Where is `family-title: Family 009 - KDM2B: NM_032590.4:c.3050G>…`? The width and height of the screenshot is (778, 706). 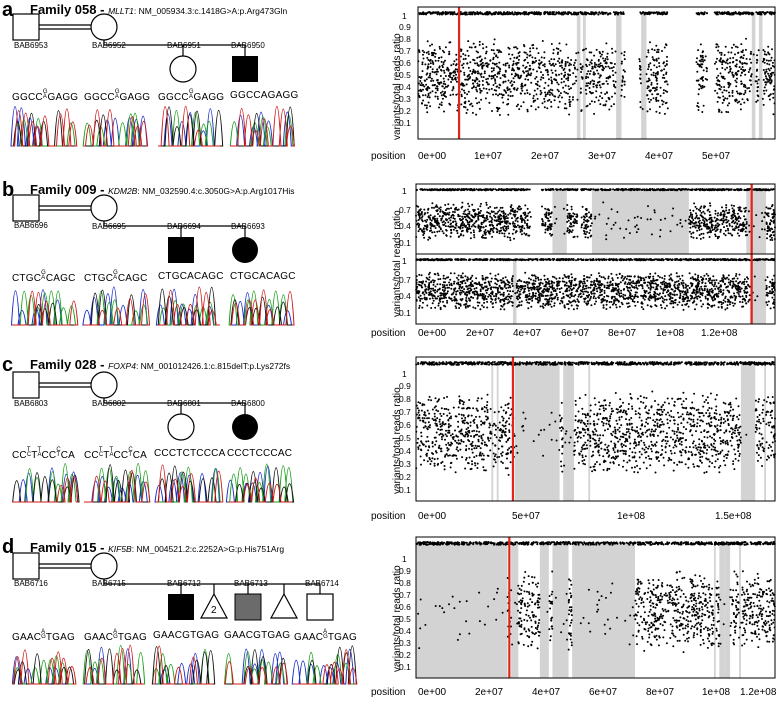 family-title: Family 009 - KDM2B: NM_032590.4:c.3050G>… is located at coordinates (162, 189).